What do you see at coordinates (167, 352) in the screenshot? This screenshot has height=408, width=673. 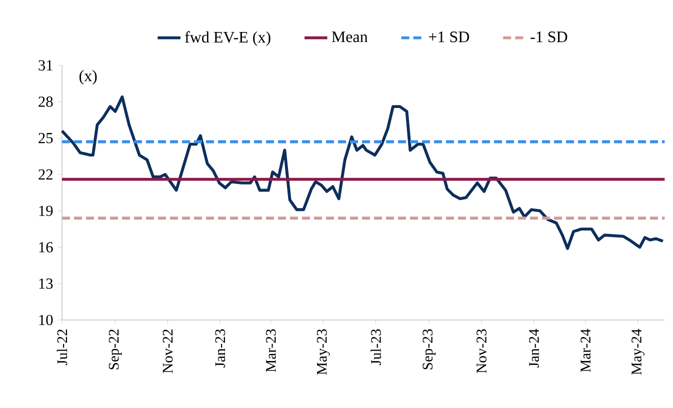 I see `x-tick-label: Nov-22` at bounding box center [167, 352].